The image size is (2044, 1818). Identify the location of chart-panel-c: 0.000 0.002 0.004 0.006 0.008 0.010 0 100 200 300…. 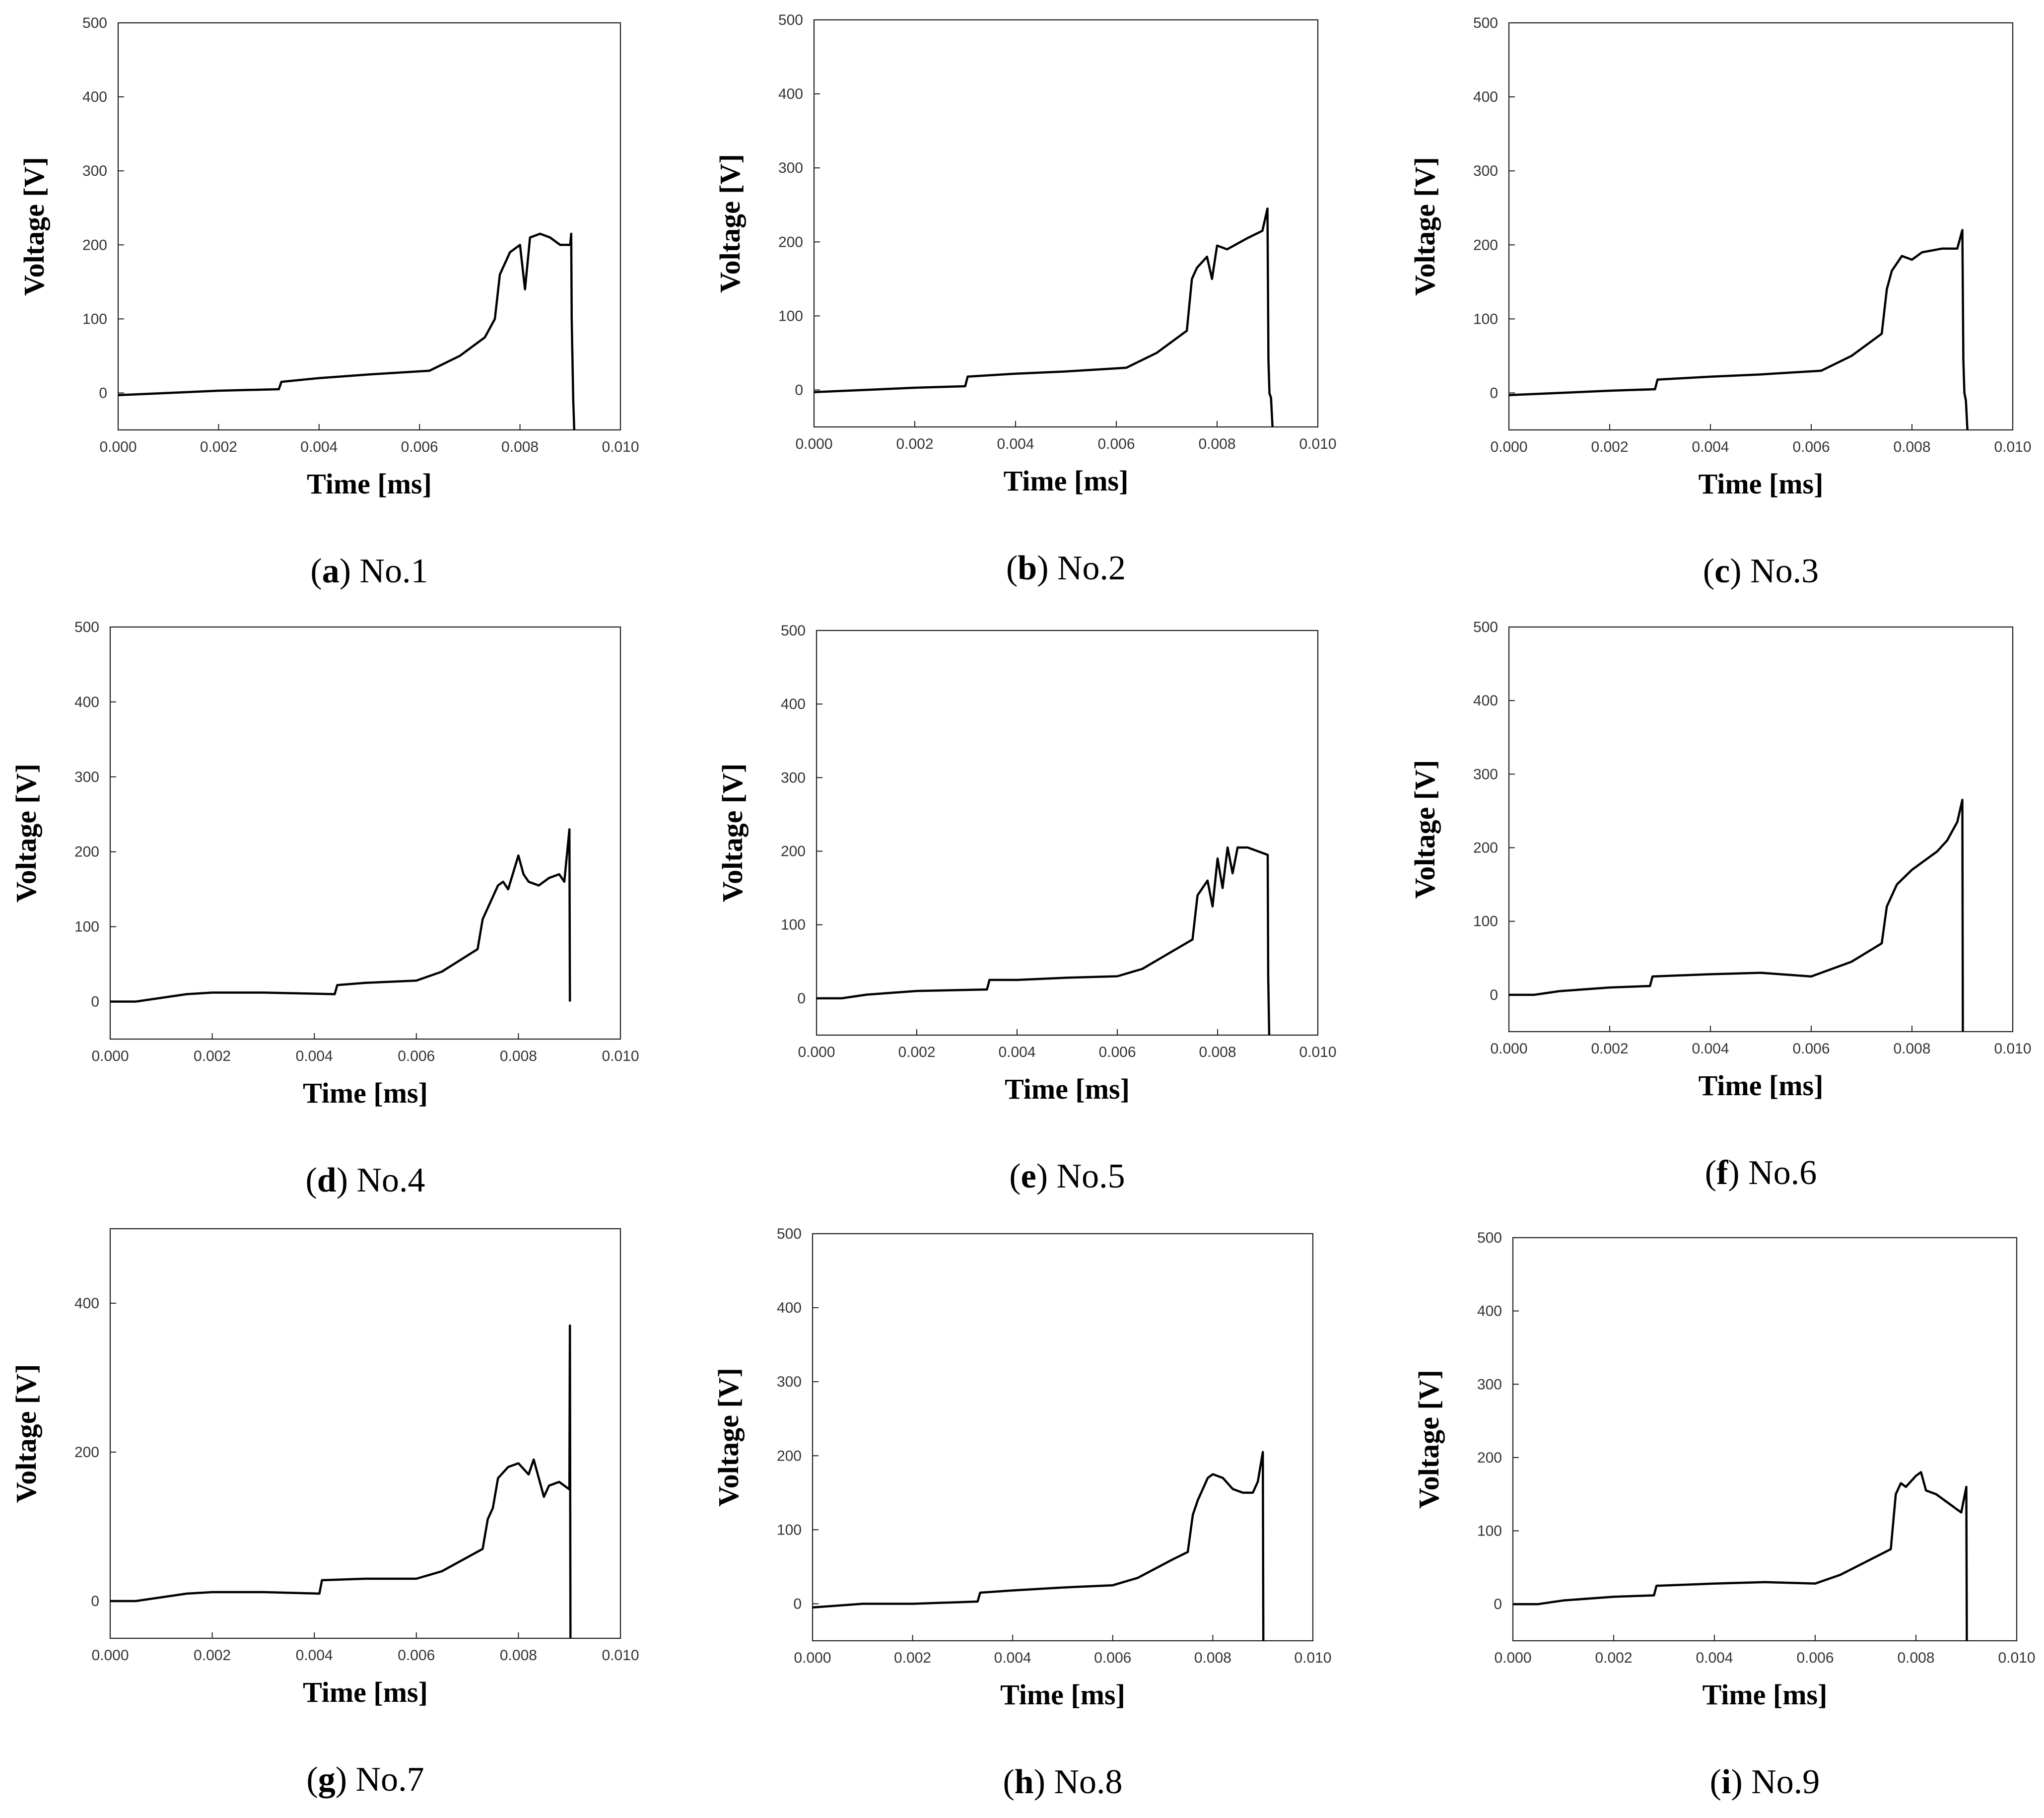
(1720, 302).